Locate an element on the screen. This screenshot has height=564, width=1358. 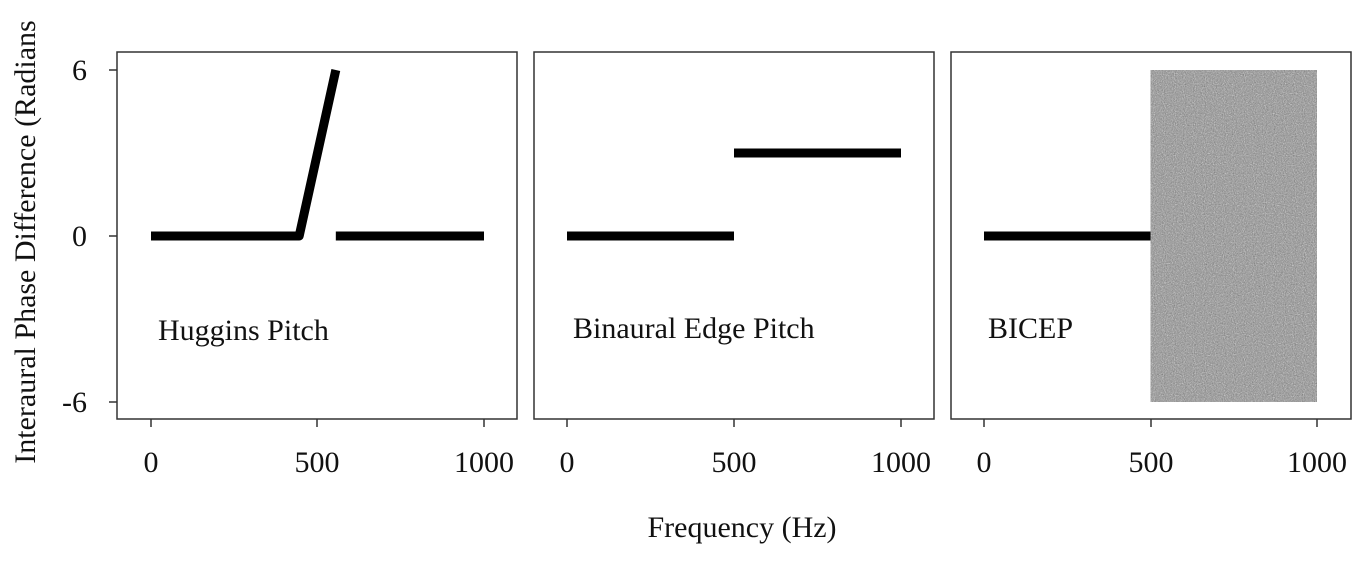
panel-annotation: Binaural Edge Pitch is located at coordinates (694, 328).